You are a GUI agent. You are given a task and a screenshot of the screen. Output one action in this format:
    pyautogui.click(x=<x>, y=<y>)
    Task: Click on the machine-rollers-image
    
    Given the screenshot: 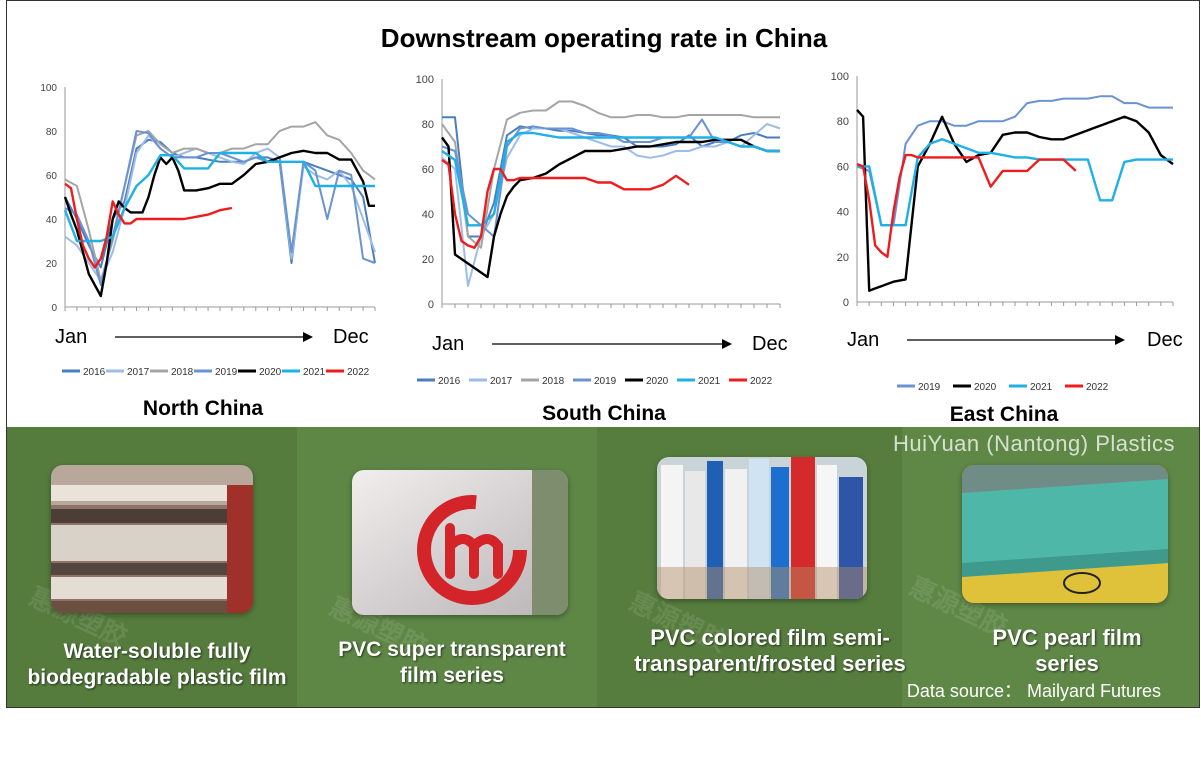 What is the action you would take?
    pyautogui.click(x=152, y=539)
    